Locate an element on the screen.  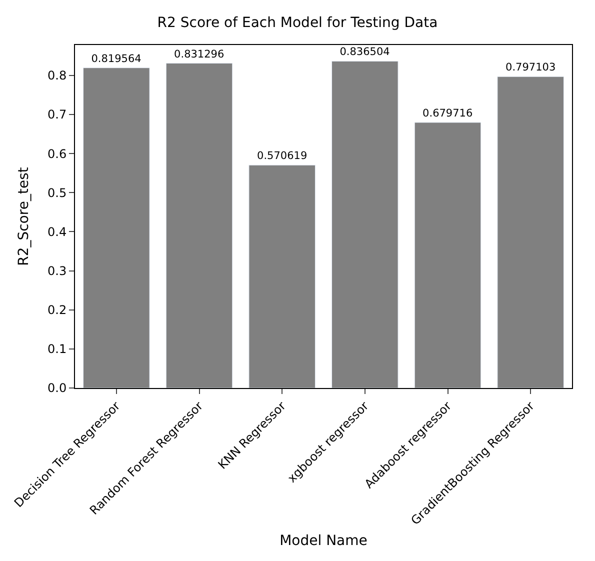
y-tick-label: 0.4 is located at coordinates (57, 231).